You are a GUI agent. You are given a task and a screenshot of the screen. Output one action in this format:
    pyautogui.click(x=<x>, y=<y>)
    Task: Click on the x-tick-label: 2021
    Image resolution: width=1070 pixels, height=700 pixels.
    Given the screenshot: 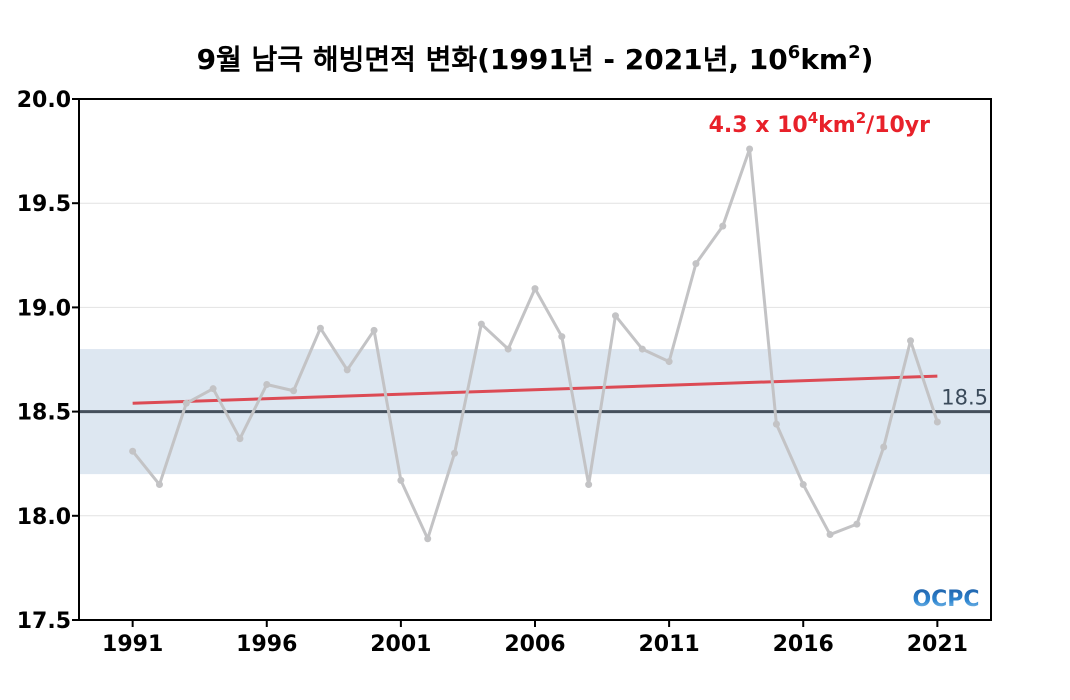 What is the action you would take?
    pyautogui.click(x=937, y=644)
    